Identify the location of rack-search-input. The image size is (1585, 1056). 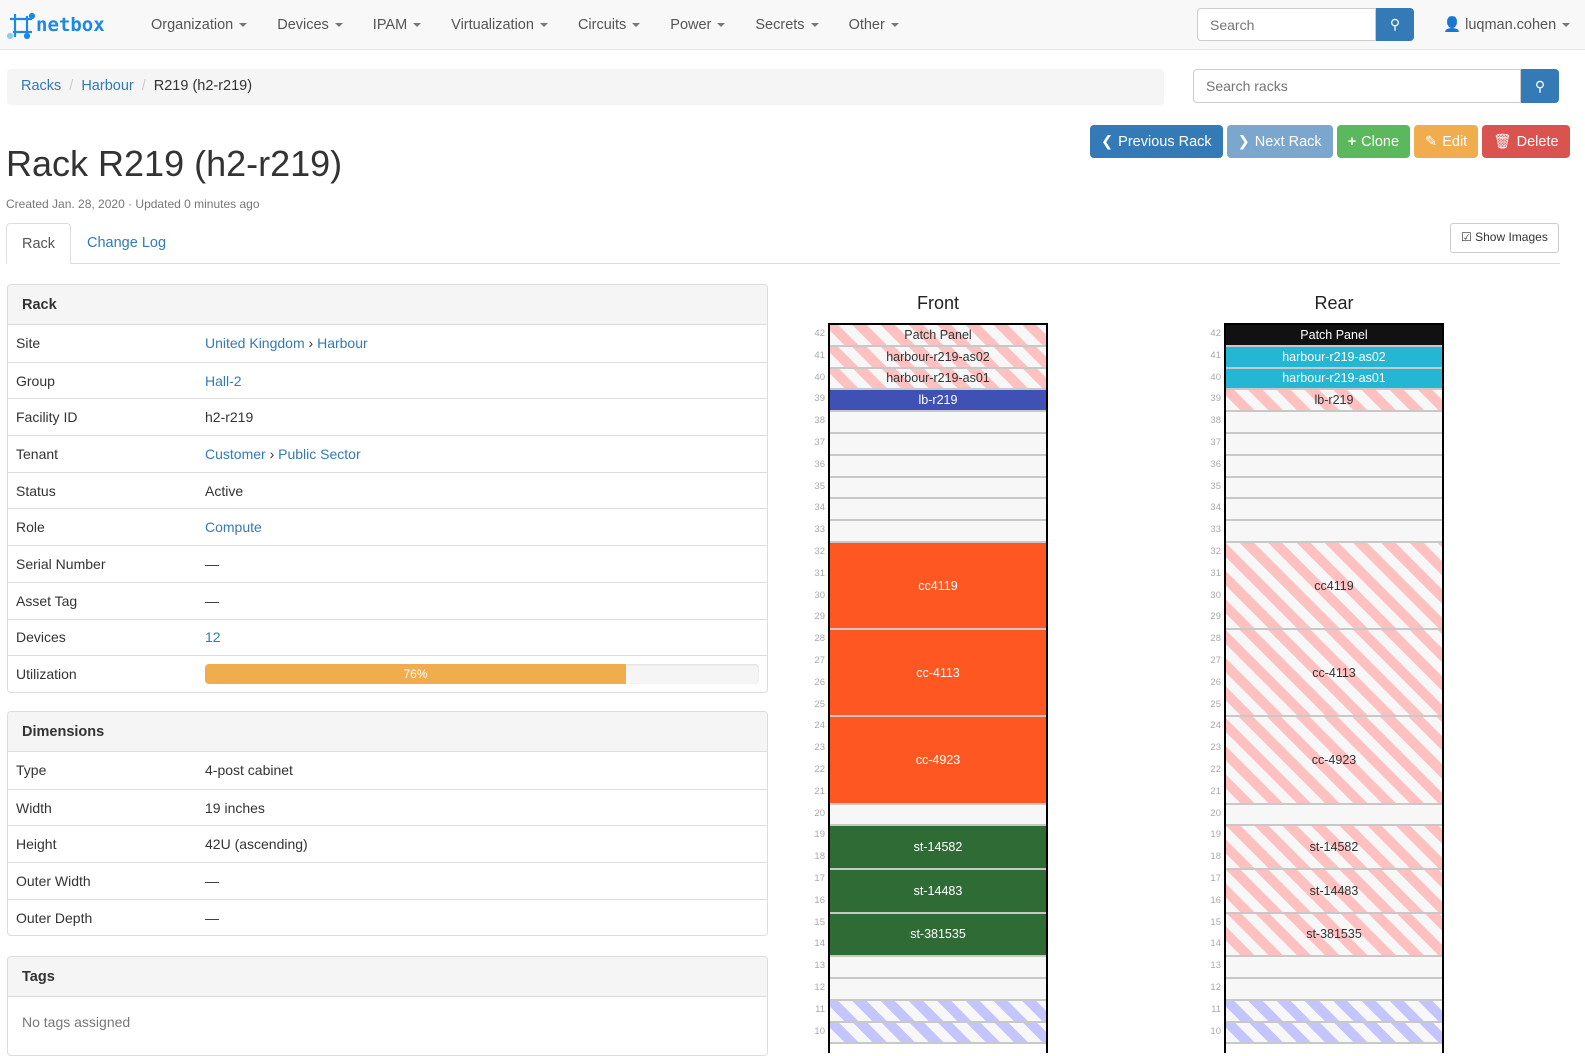
(1357, 86).